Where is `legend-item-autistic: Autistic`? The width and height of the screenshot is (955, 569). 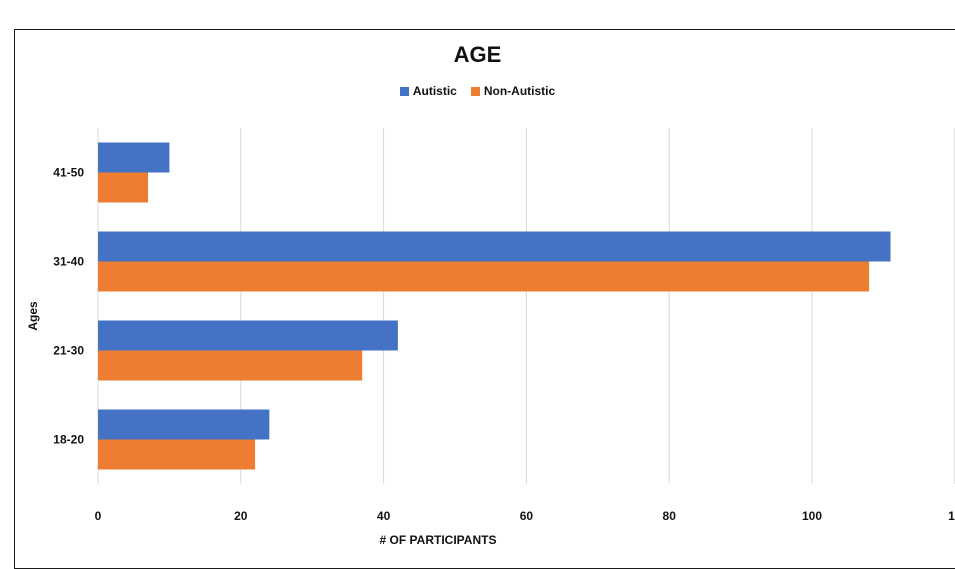 legend-item-autistic: Autistic is located at coordinates (428, 91).